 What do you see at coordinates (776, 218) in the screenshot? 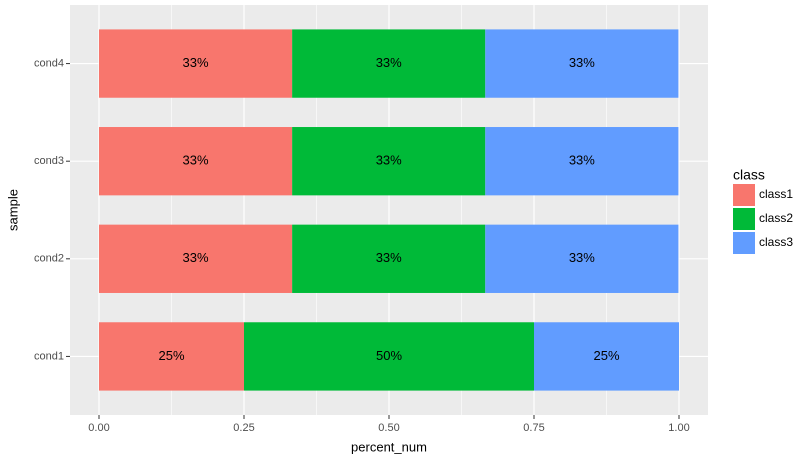
I see `legend-label: class2` at bounding box center [776, 218].